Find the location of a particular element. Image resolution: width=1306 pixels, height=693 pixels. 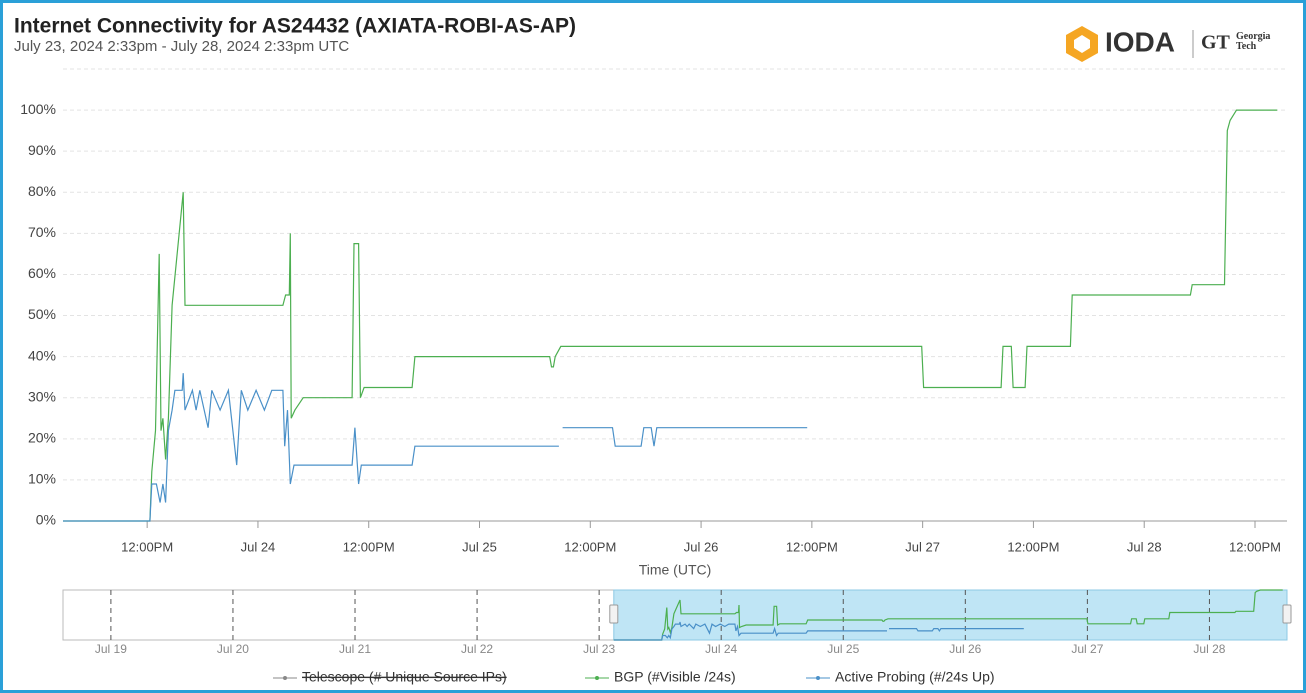

series-line is located at coordinates (435, 447).